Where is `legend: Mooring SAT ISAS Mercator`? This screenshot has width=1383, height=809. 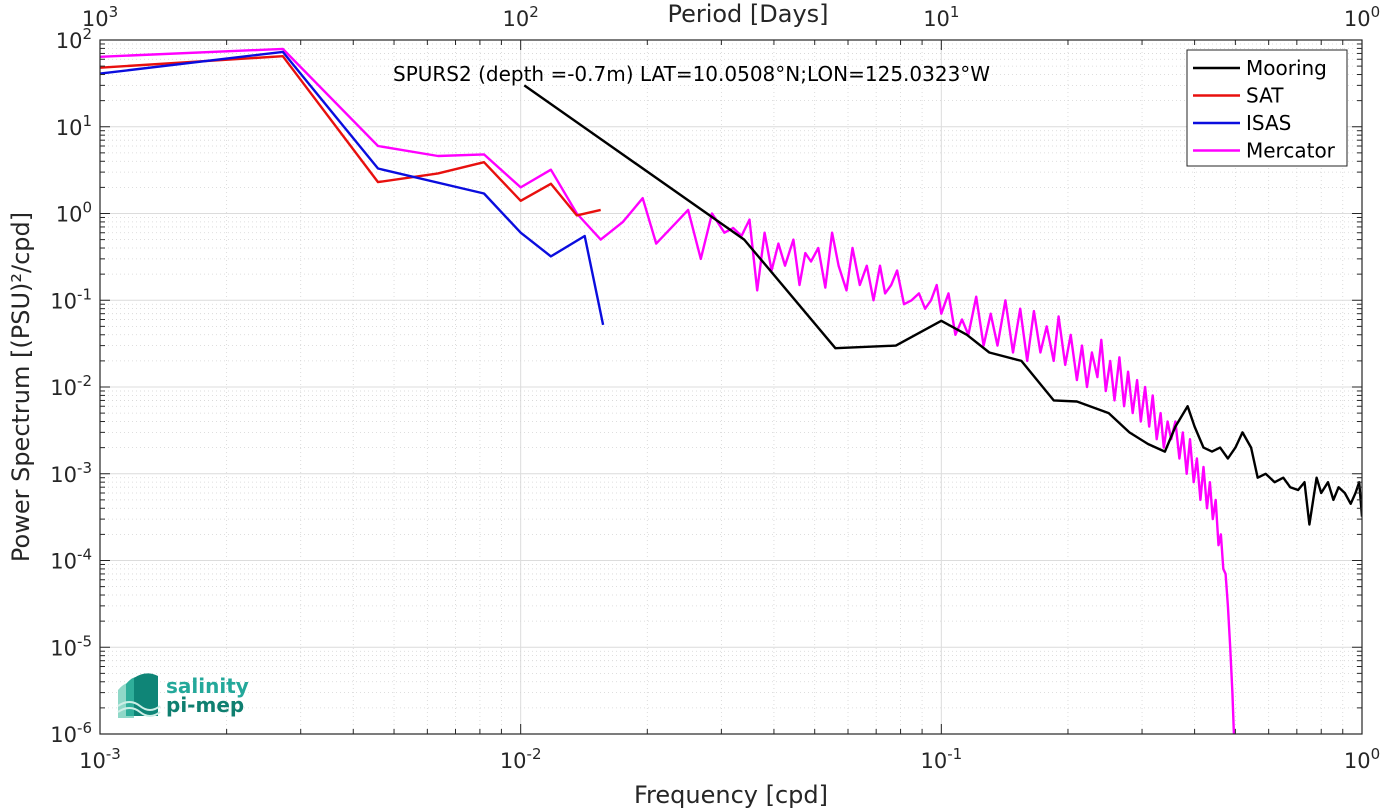 legend: Mooring SAT ISAS Mercator is located at coordinates (1267, 108).